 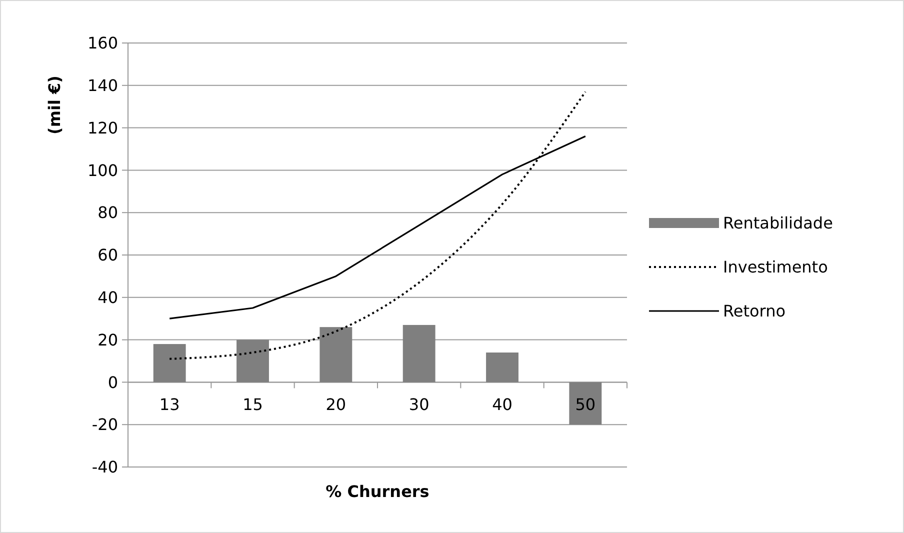 What do you see at coordinates (108, 212) in the screenshot?
I see `y-tick-label: 80` at bounding box center [108, 212].